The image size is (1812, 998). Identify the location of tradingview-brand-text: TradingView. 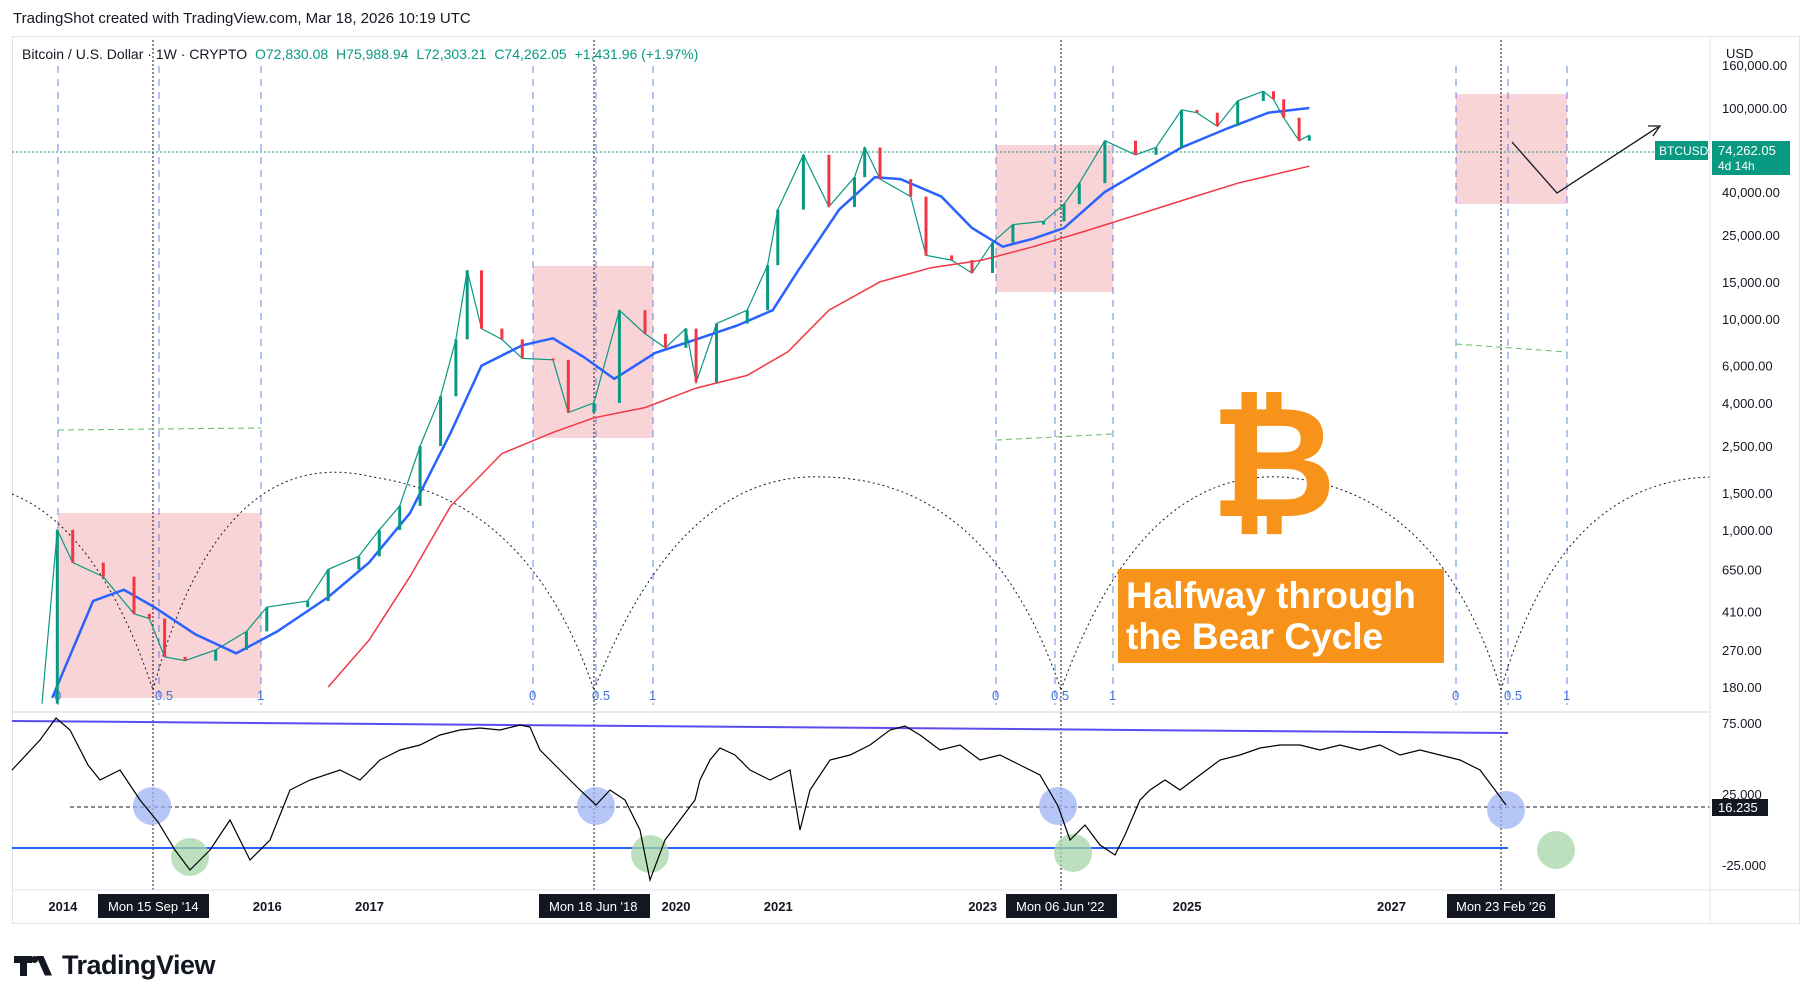
(139, 965).